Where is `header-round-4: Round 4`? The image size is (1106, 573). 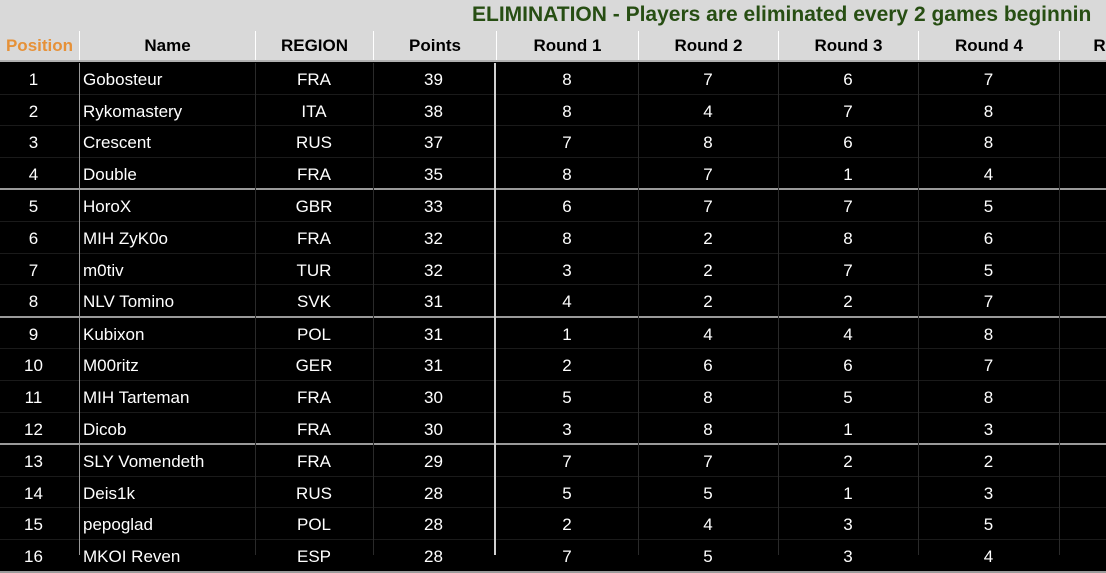 header-round-4: Round 4 is located at coordinates (988, 45).